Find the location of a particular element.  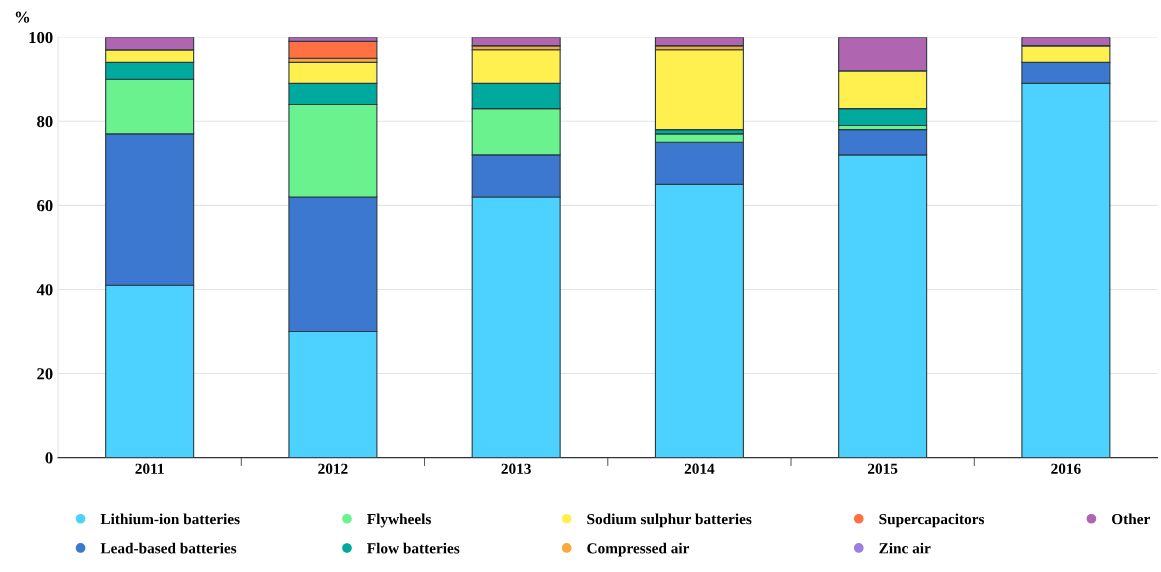

x-tick-label: 2012 is located at coordinates (333, 468).